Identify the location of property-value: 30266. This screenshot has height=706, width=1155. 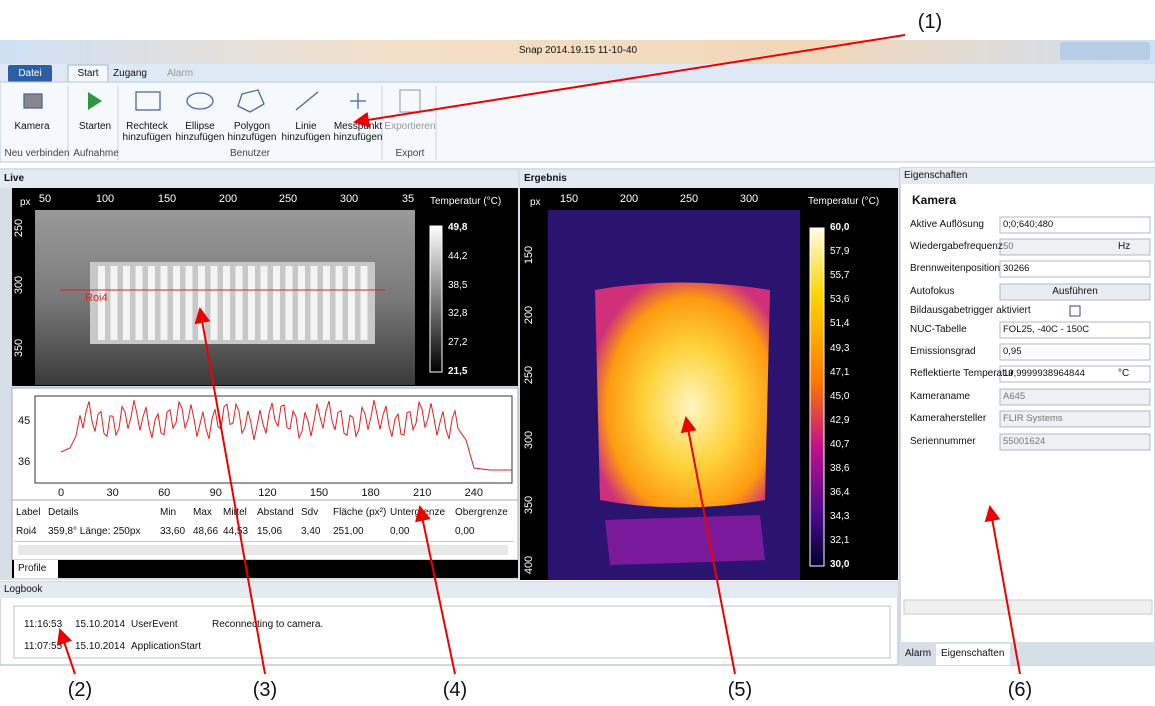
(1016, 268).